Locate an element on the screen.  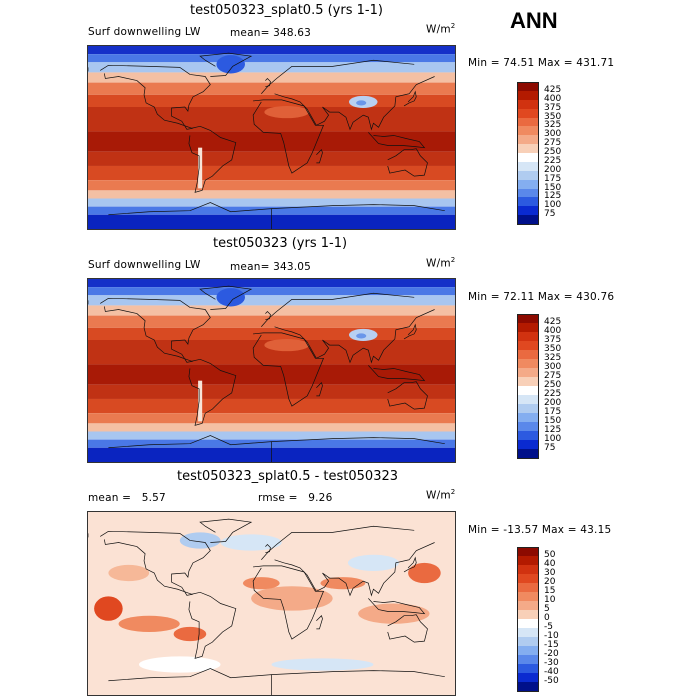
colorbar-tick-label: 200 is located at coordinates (553, 403).